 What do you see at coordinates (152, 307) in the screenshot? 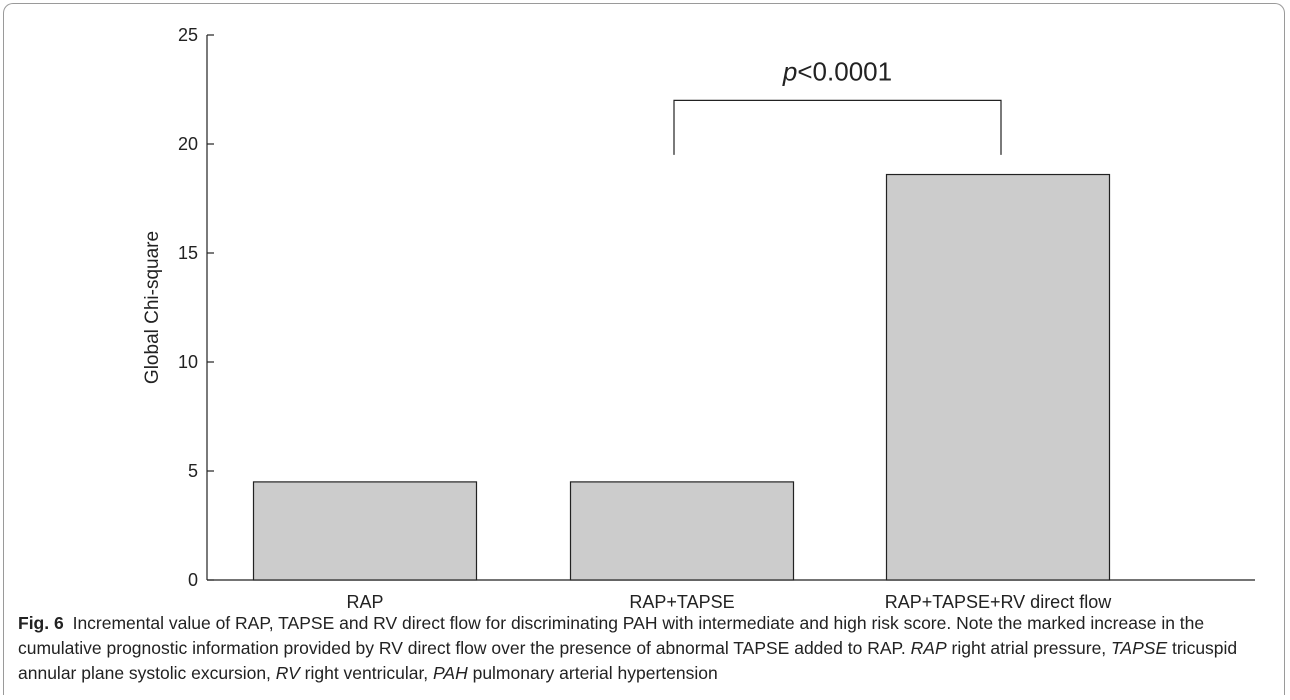
I see `y-axis-label: Global Chi-square` at bounding box center [152, 307].